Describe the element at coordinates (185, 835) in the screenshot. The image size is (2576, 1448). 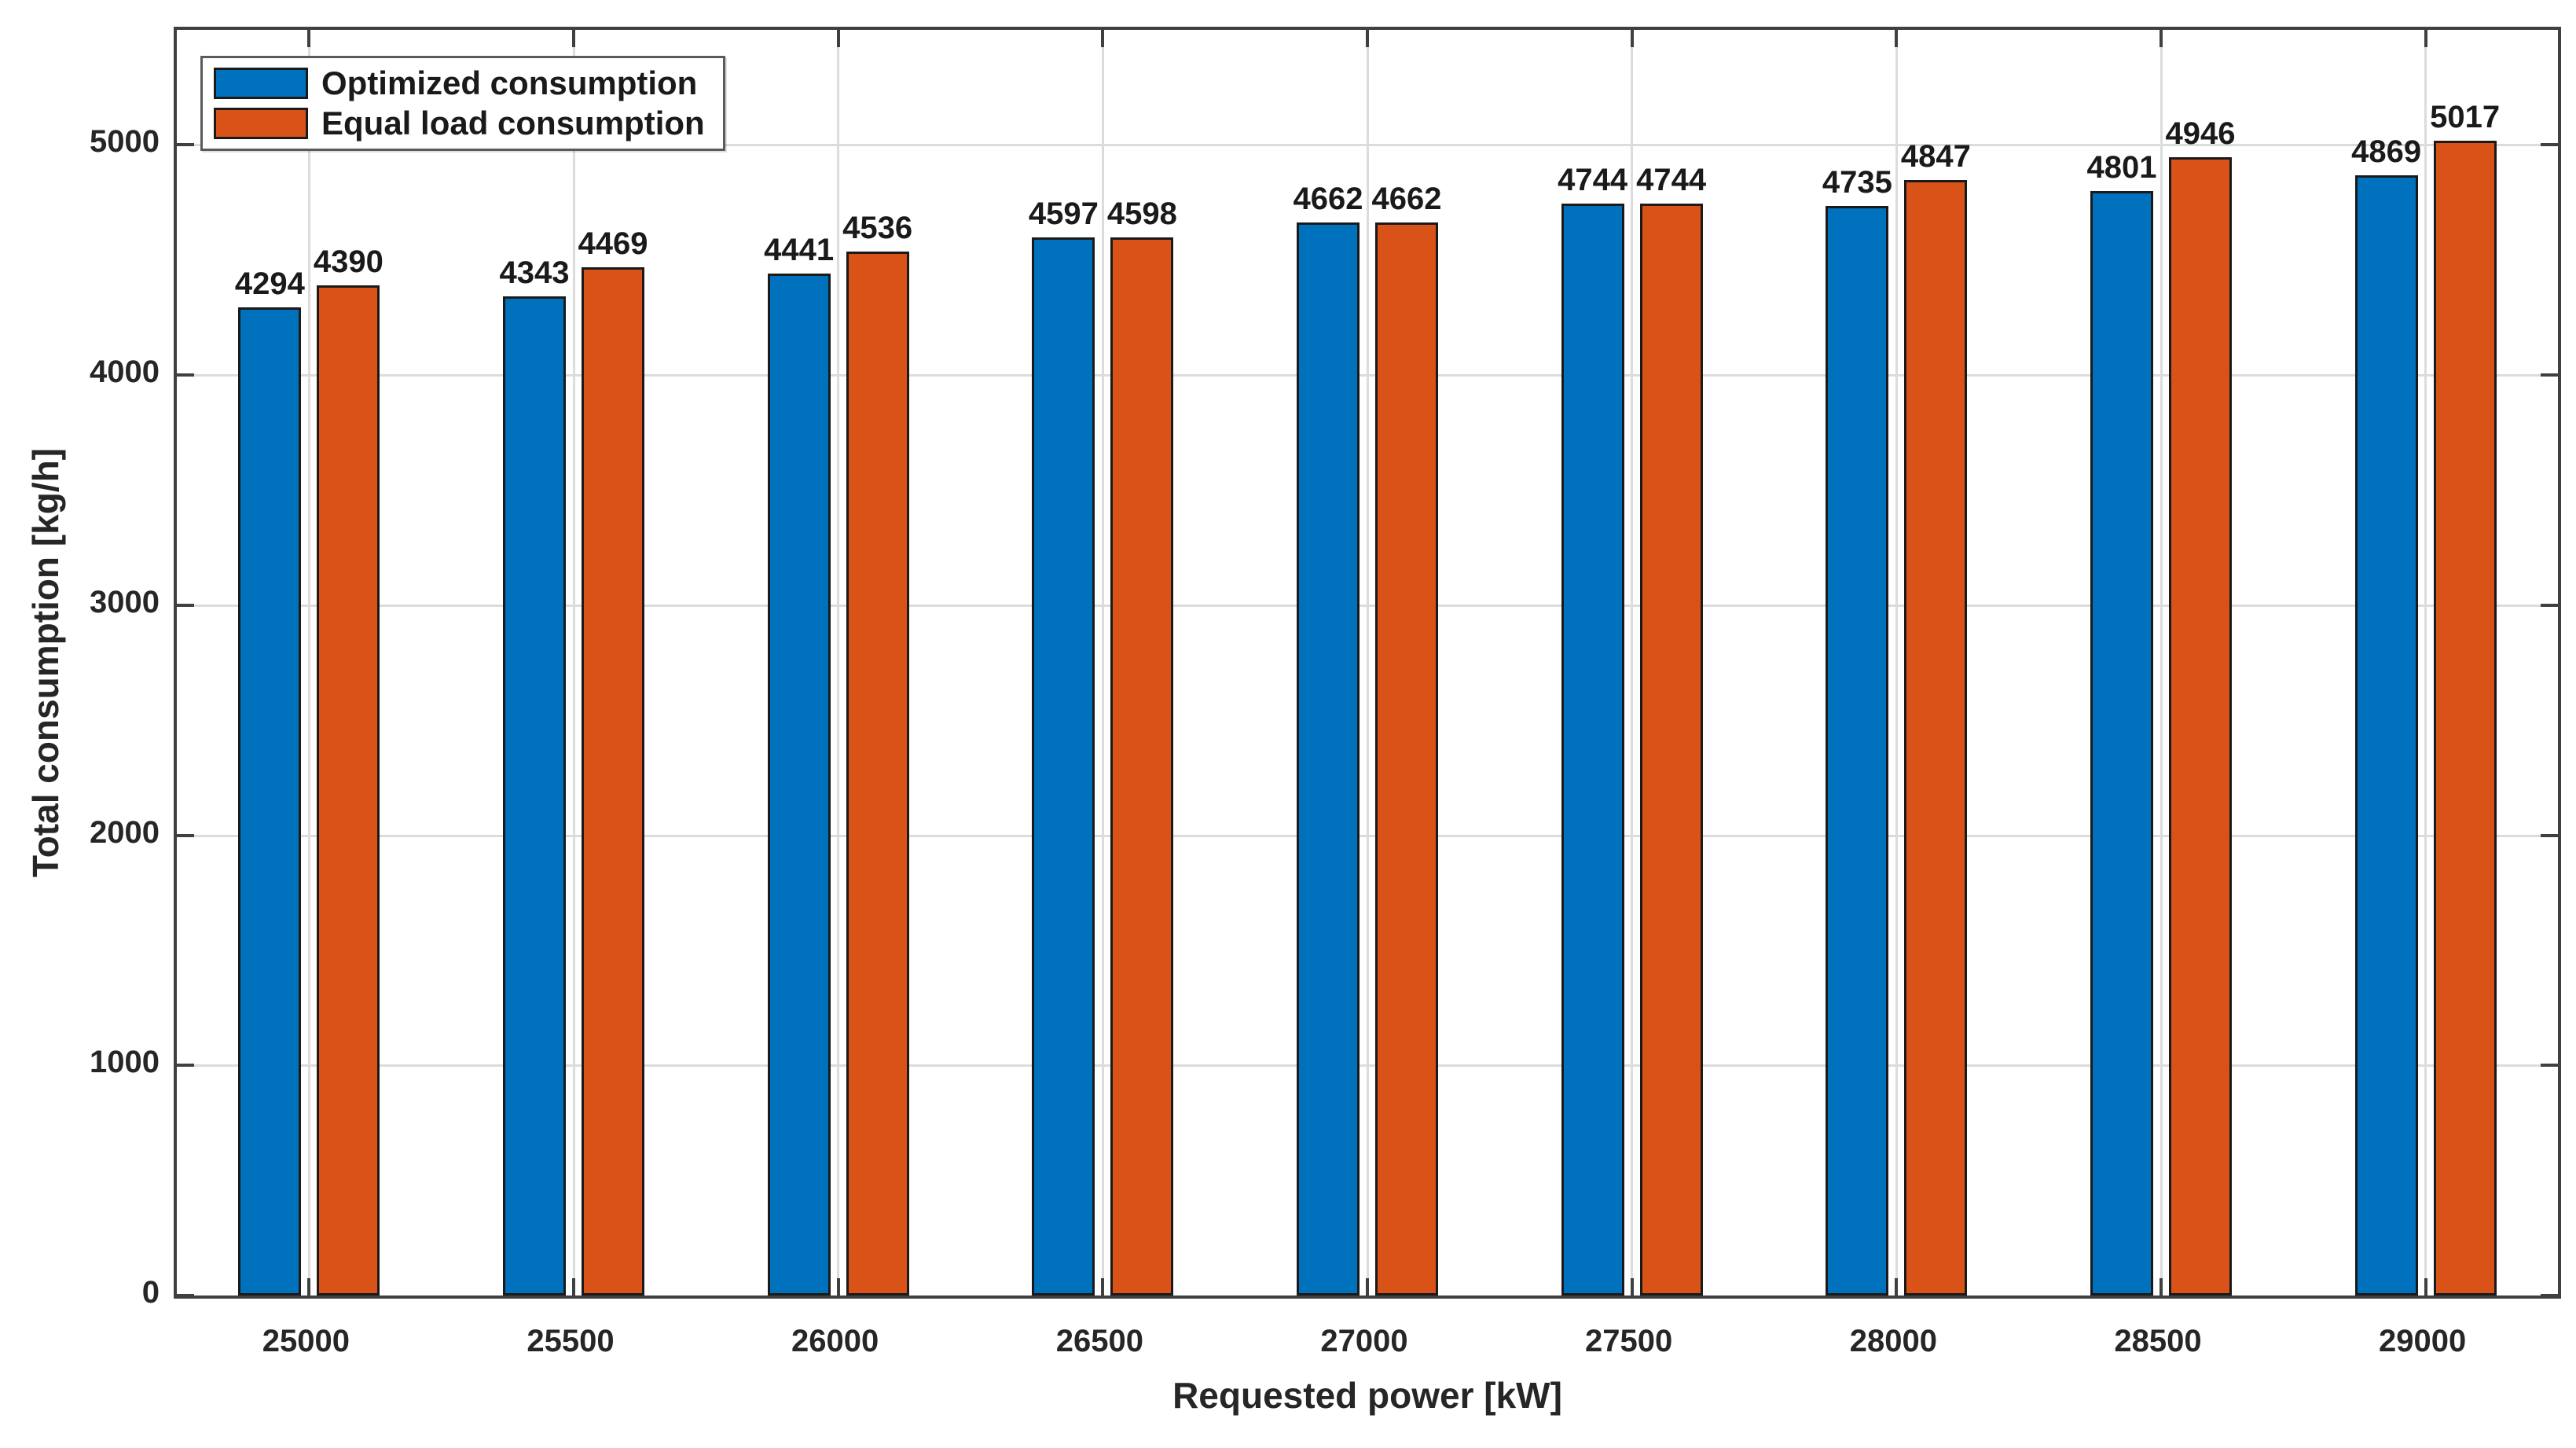
I see `y-tick-left-2000` at that location.